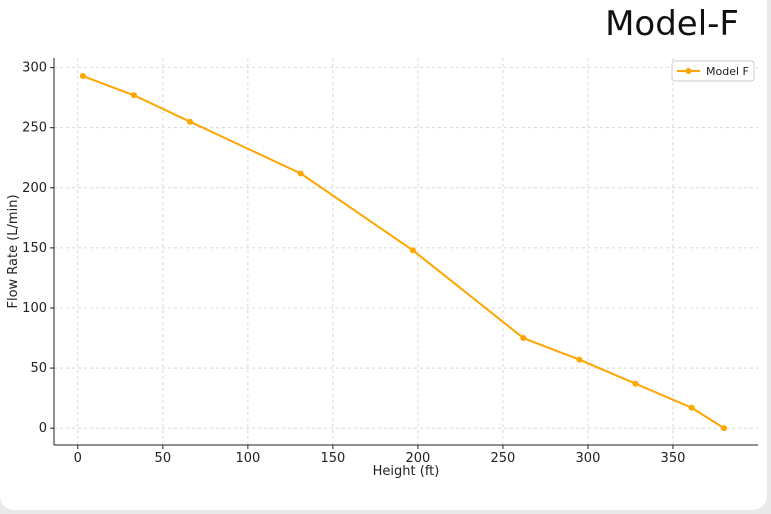 The image size is (771, 514). What do you see at coordinates (417, 458) in the screenshot?
I see `x-tick-label: 200` at bounding box center [417, 458].